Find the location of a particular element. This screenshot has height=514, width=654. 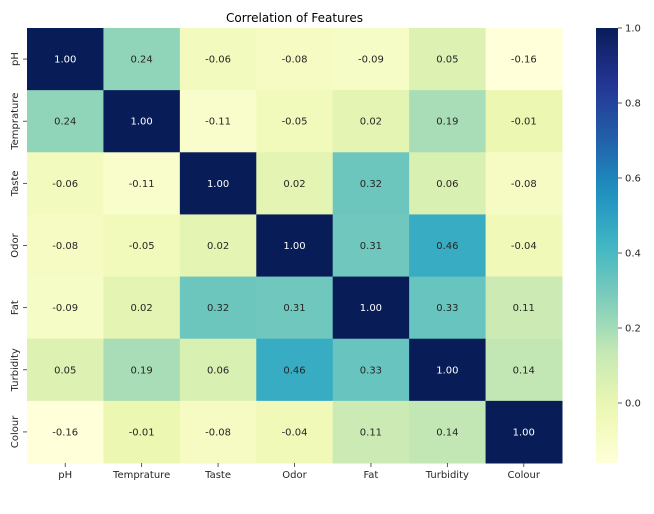

x-tick-label: pH is located at coordinates (65, 475).